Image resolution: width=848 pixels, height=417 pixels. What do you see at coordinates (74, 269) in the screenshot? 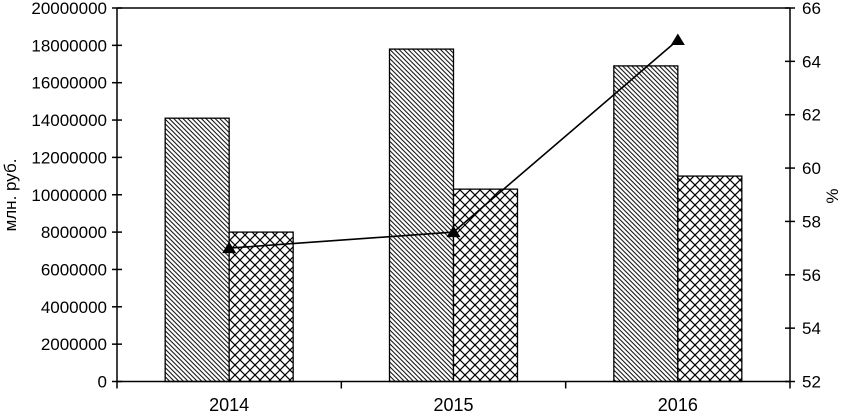
I see `left-axis-tick-label: 6000000` at bounding box center [74, 269].